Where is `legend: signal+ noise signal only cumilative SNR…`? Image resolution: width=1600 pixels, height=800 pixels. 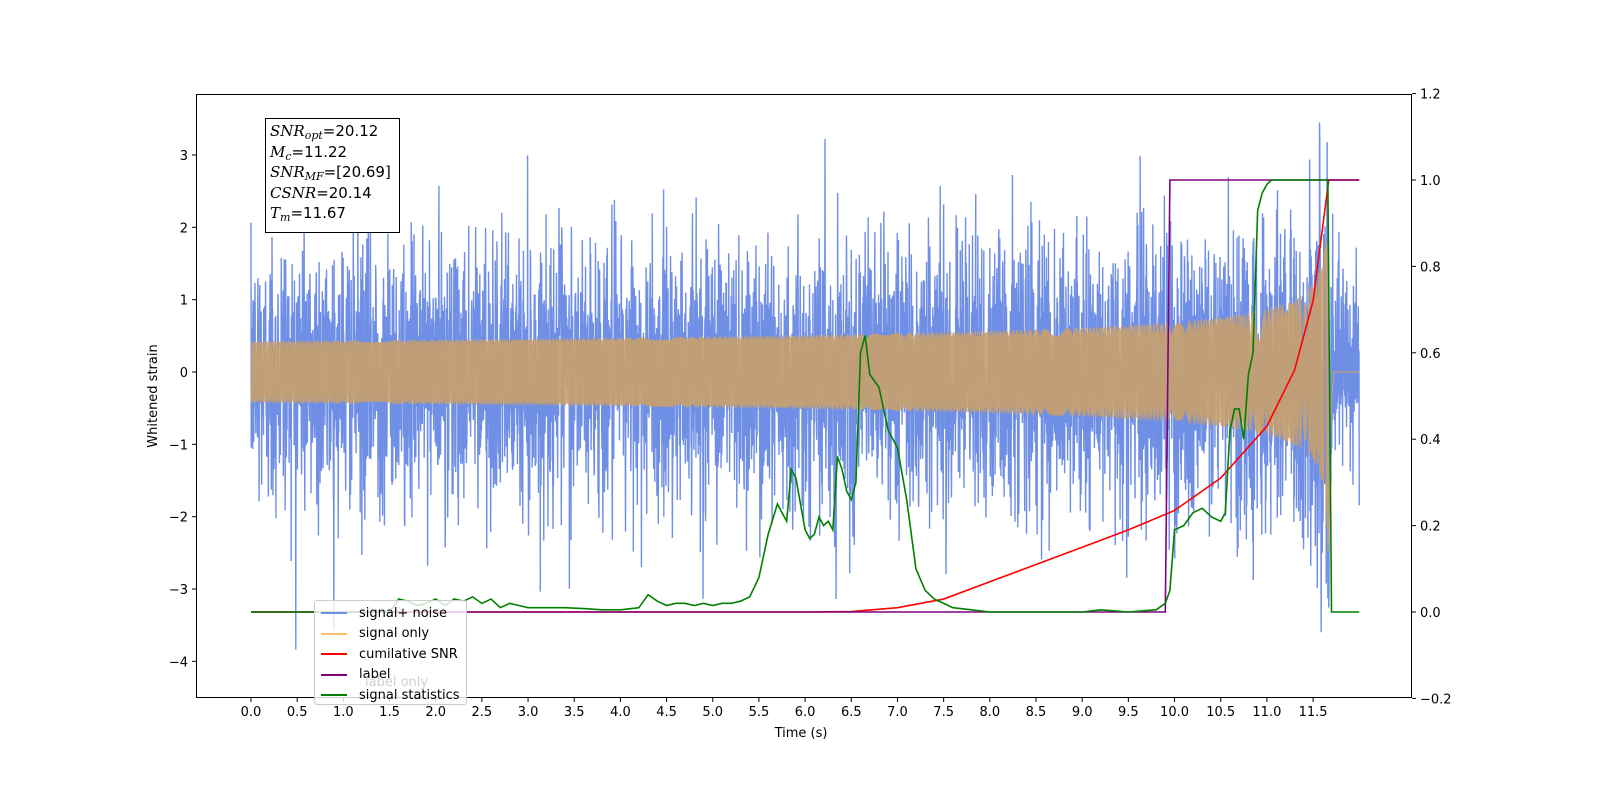
legend: signal+ noise signal only cumilative SNR… is located at coordinates (390, 652).